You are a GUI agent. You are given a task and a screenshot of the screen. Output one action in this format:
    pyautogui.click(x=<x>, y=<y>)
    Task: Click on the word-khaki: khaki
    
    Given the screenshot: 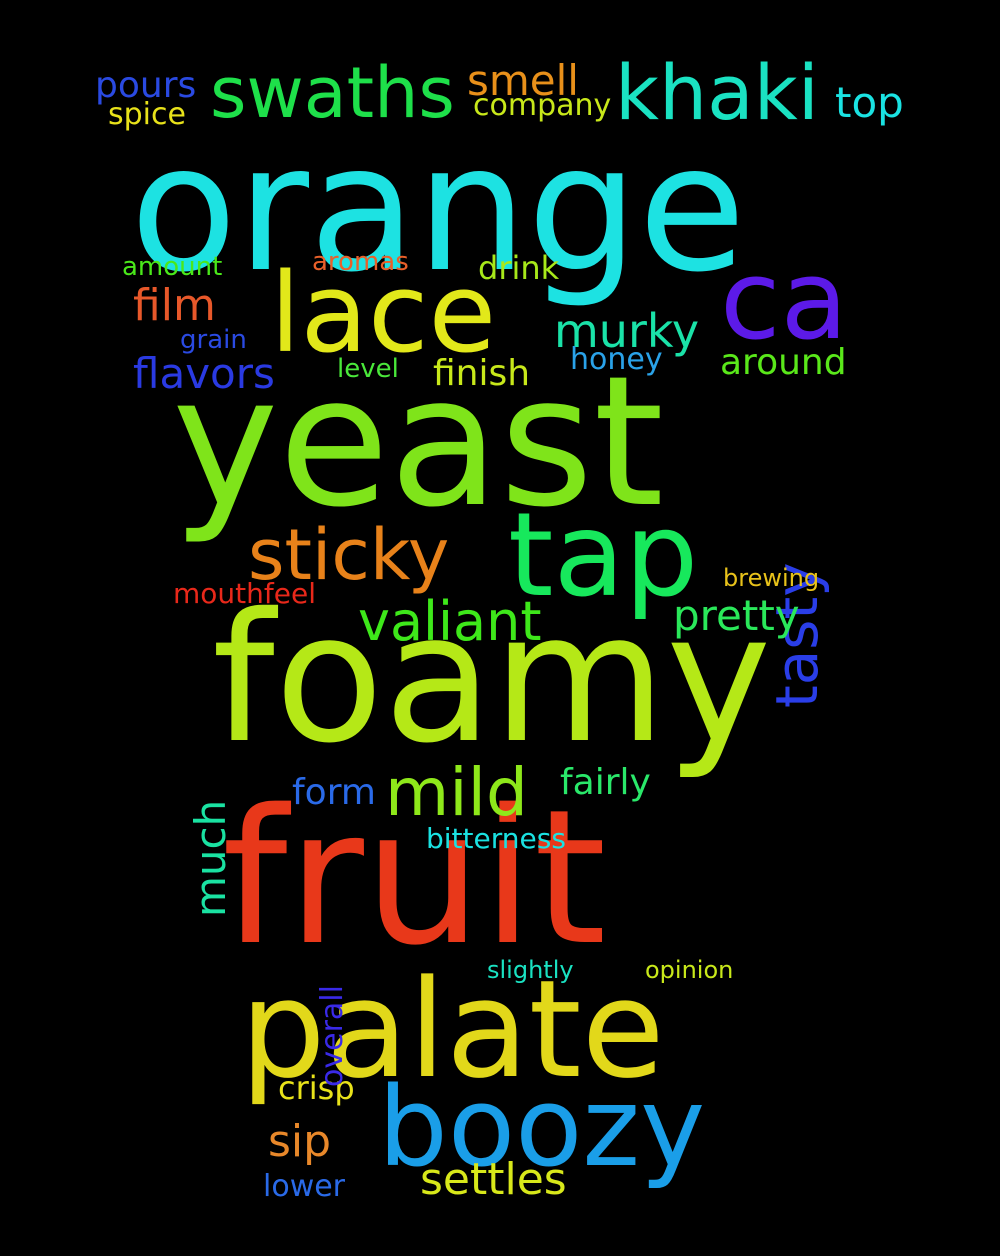 What is the action you would take?
    pyautogui.click(x=717, y=92)
    